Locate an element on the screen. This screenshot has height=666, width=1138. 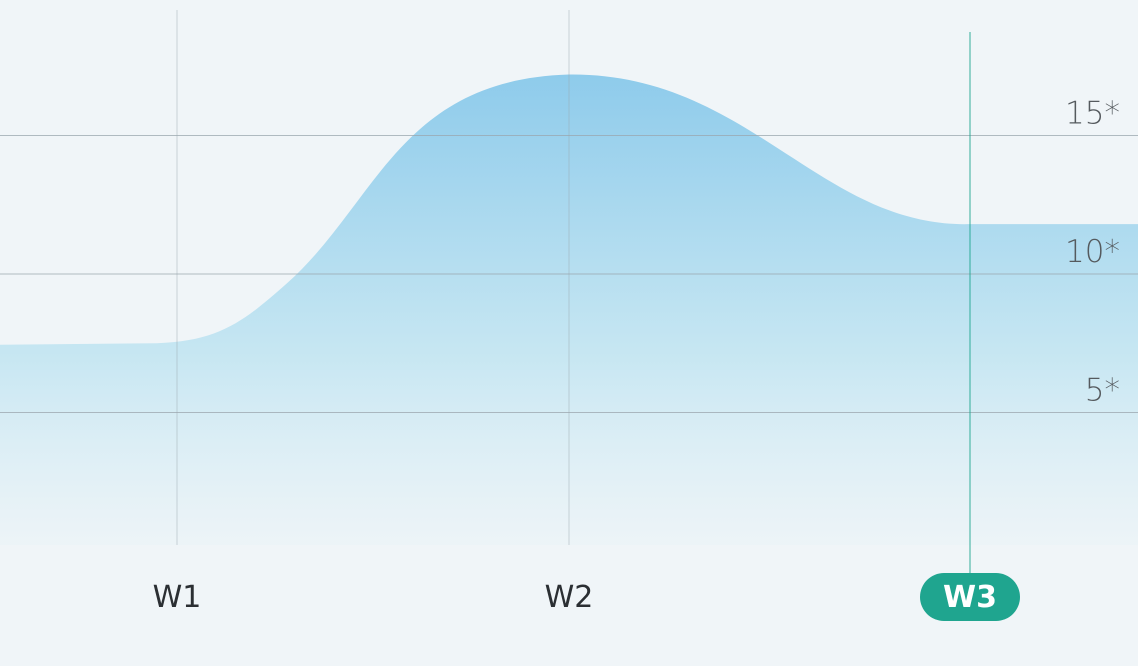
y-tick-label: 5* is located at coordinates (1102, 391).